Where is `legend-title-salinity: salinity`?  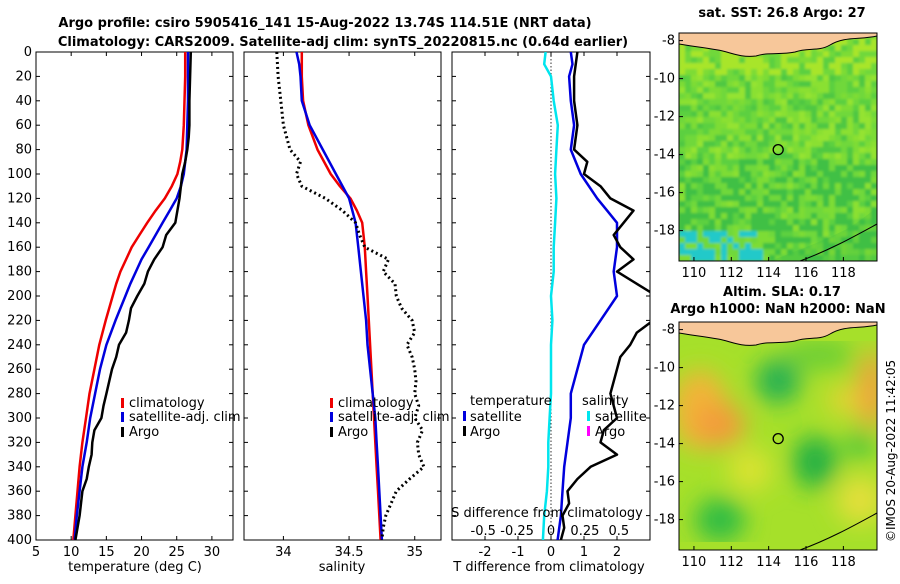
legend-title-salinity: salinity is located at coordinates (605, 401).